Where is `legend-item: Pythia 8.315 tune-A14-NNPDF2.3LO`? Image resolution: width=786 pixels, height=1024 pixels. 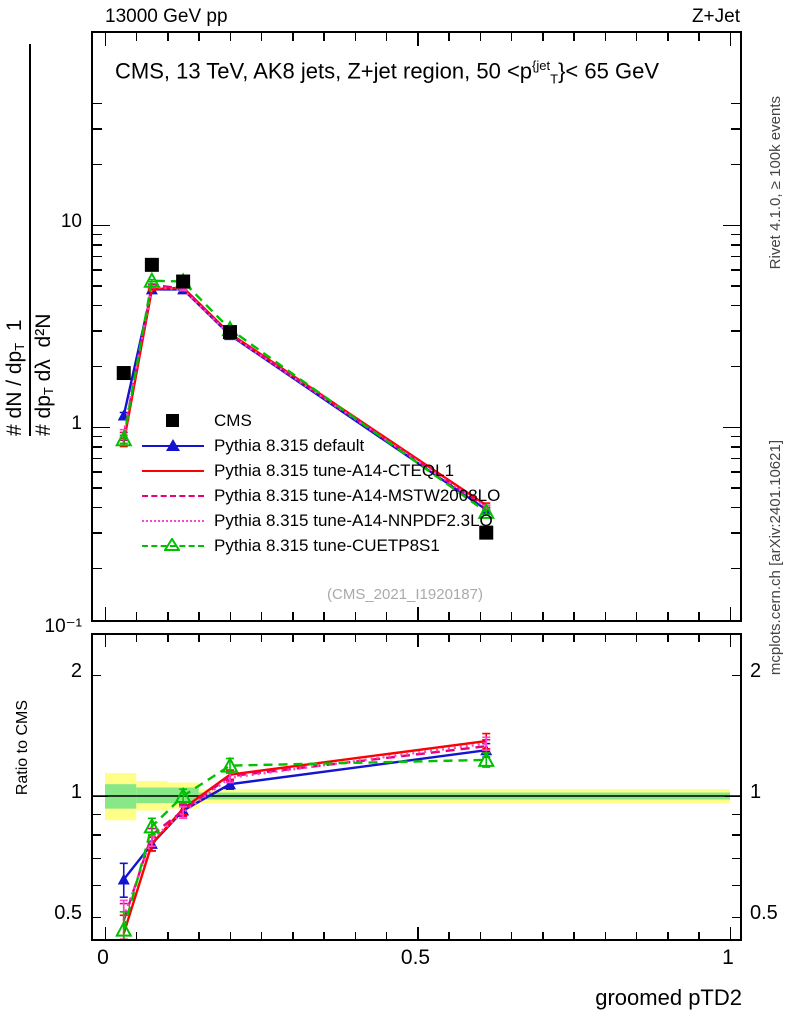
legend-item: Pythia 8.315 tune-A14-NNPDF2.3LO is located at coordinates (321, 520).